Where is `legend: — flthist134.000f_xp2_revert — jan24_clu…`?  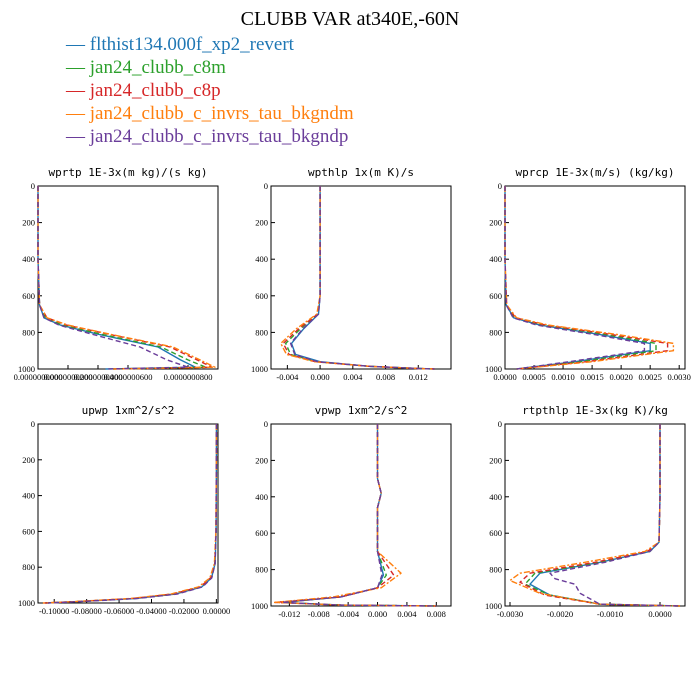 legend: — flthist134.000f_xp2_revert — jan24_clu… is located at coordinates (210, 90).